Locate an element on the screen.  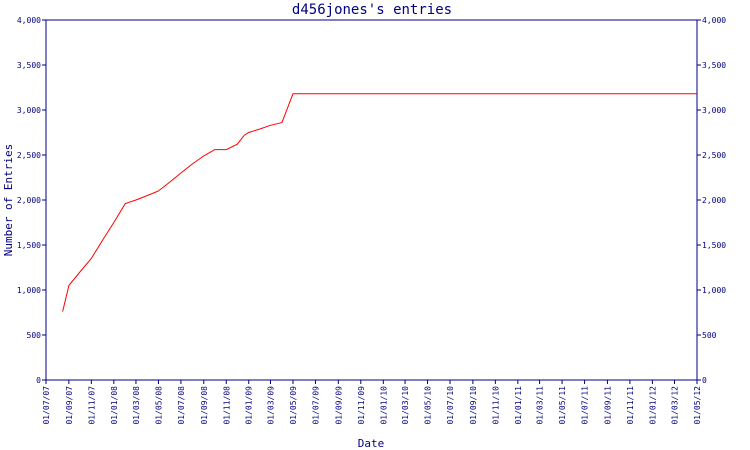
y-axis-title: Number of Entries is located at coordinates (8, 200).